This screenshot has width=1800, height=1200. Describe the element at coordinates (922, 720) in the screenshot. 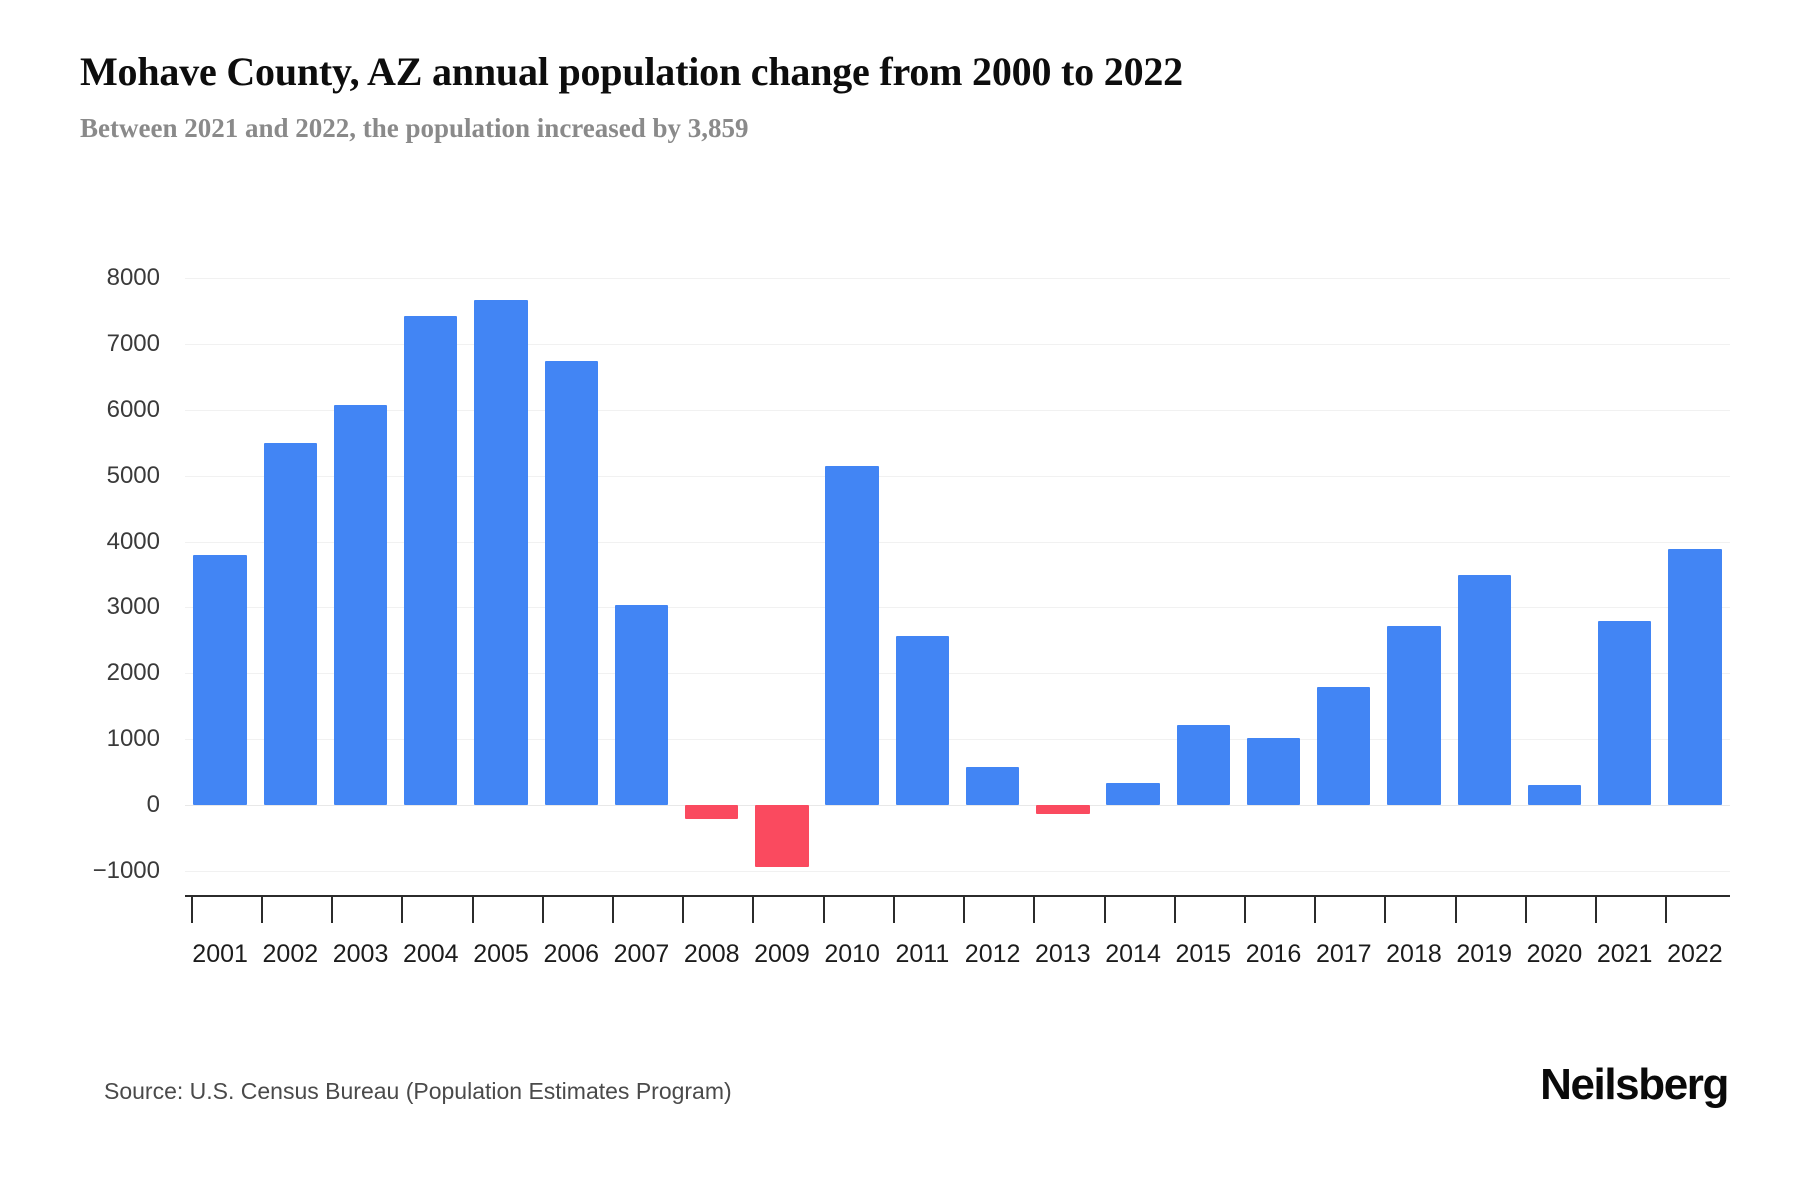

I see `bar-2011` at that location.